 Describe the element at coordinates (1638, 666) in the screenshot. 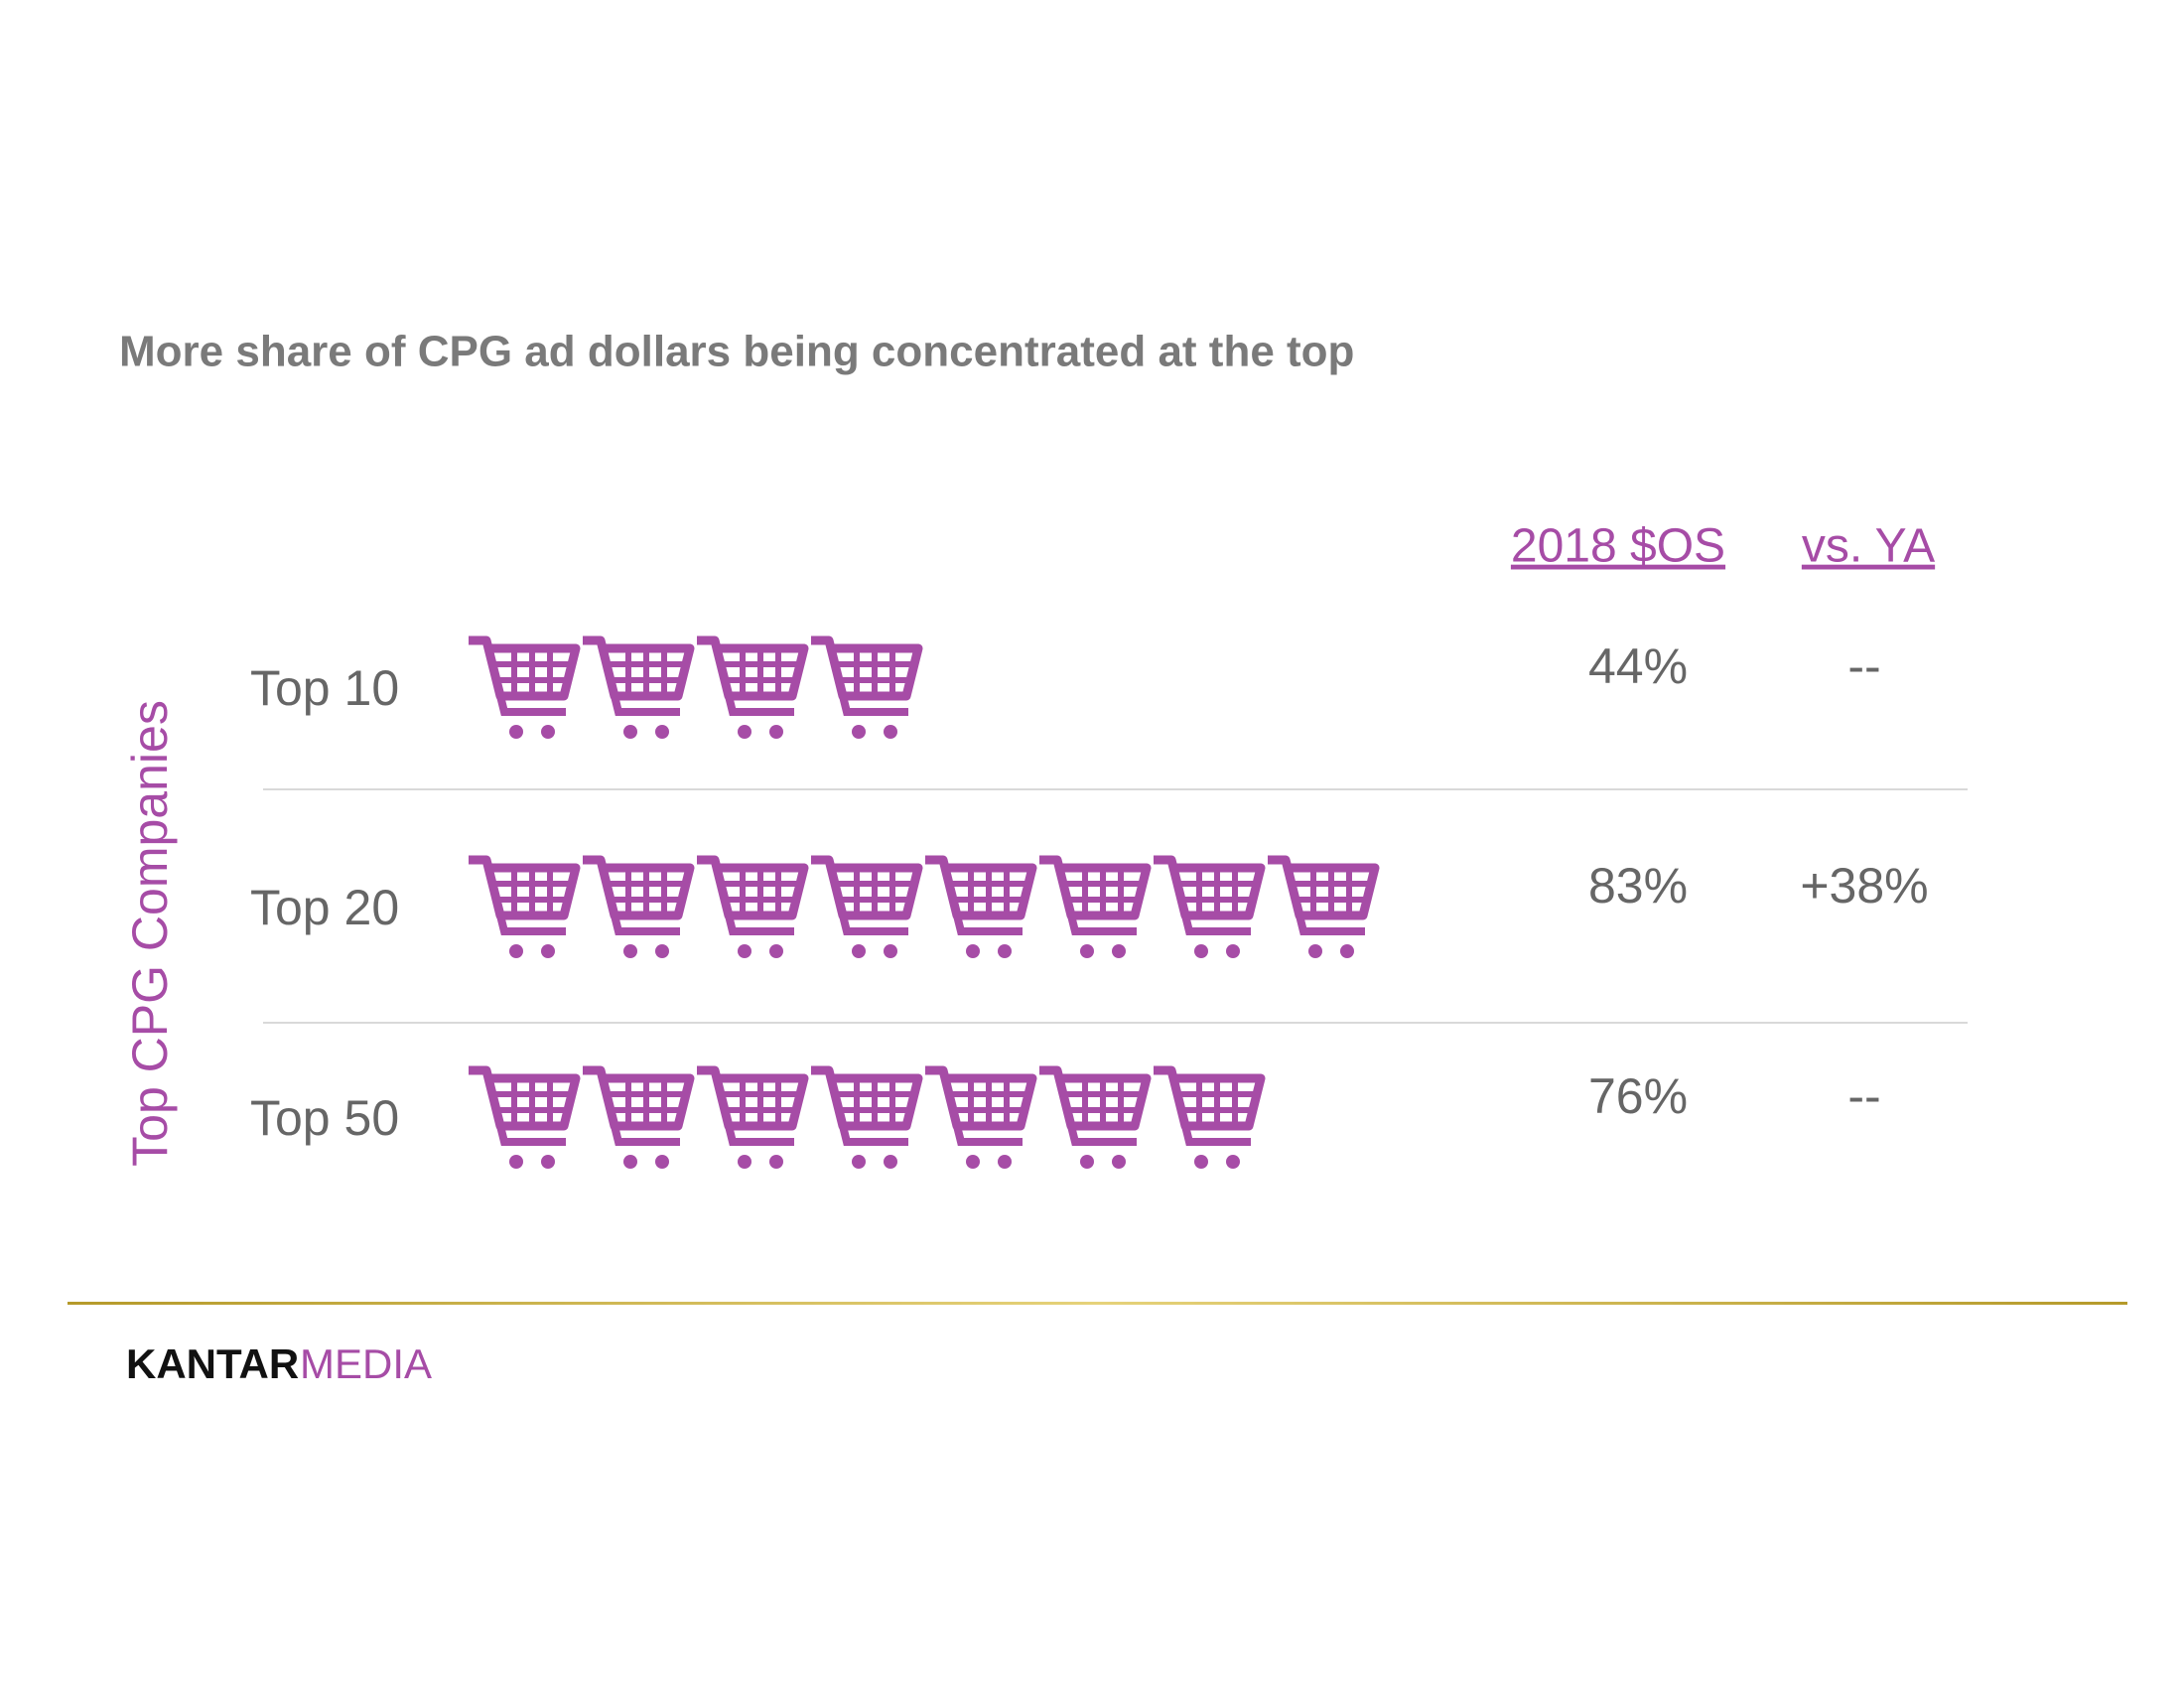

I see `value-label: 44%` at that location.